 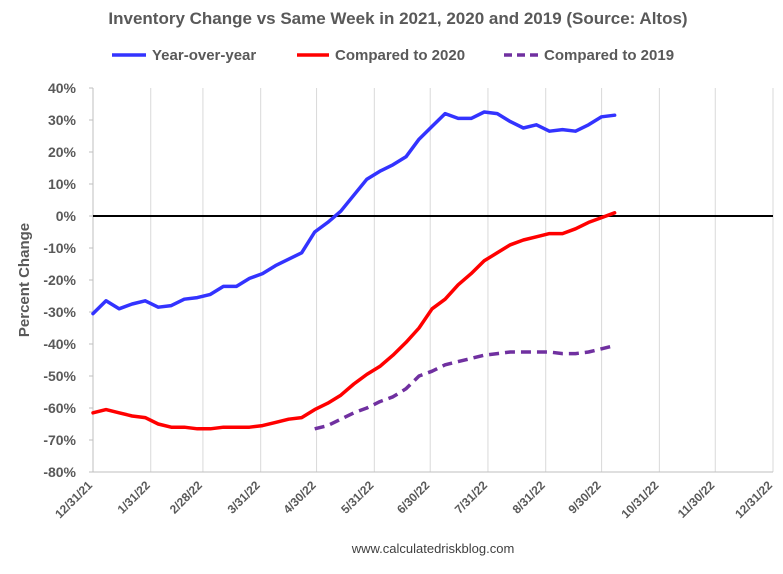 I want to click on y-tick-label: -50%, so click(x=59, y=376).